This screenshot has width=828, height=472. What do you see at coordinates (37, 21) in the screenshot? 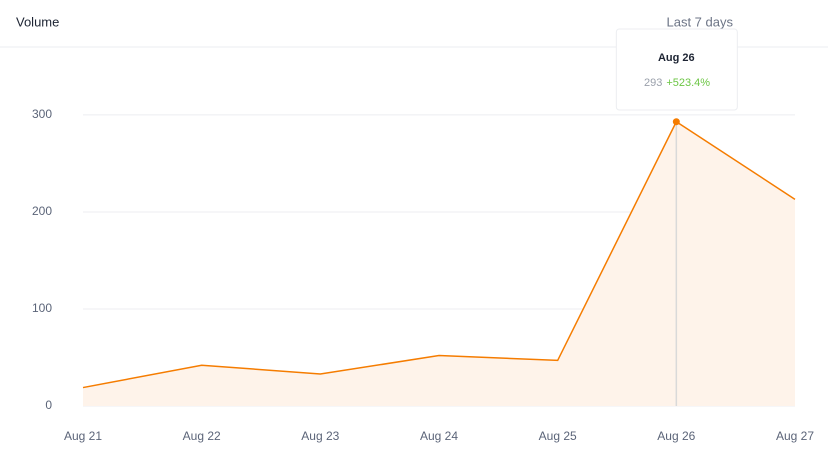
I see `chart-title: Volume` at bounding box center [37, 21].